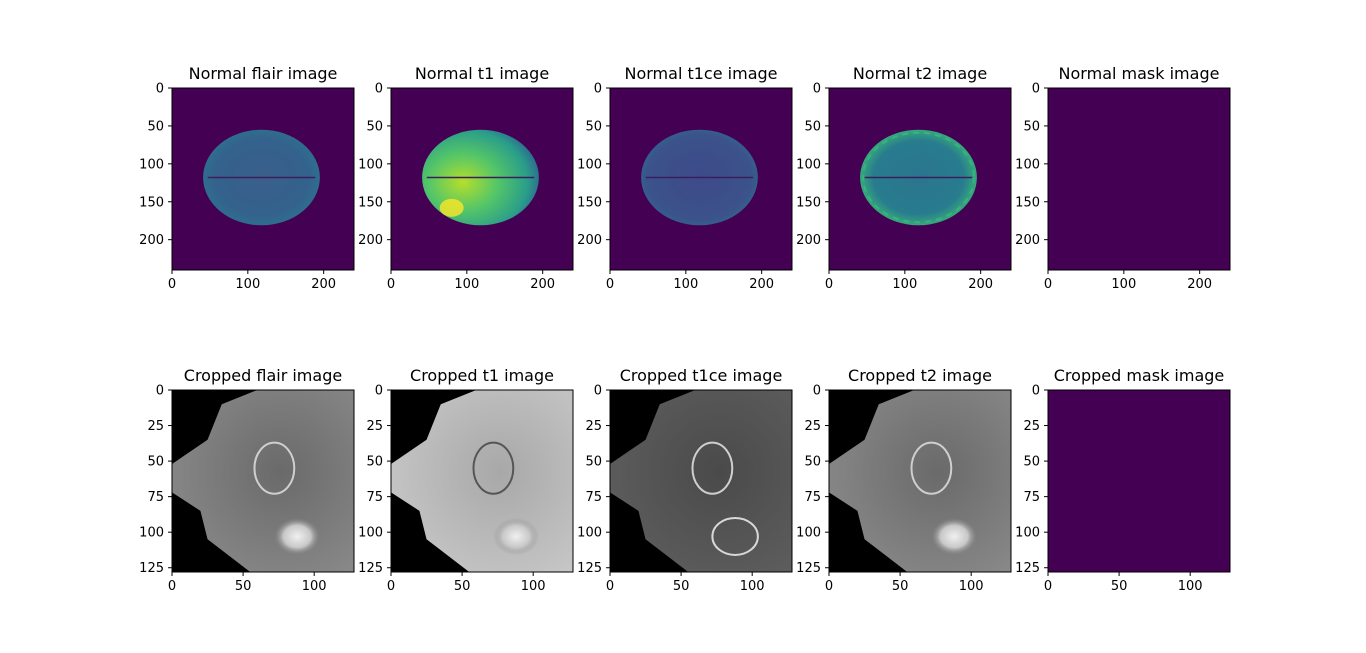 This screenshot has height=653, width=1366. I want to click on csf-ring, so click(918, 177).